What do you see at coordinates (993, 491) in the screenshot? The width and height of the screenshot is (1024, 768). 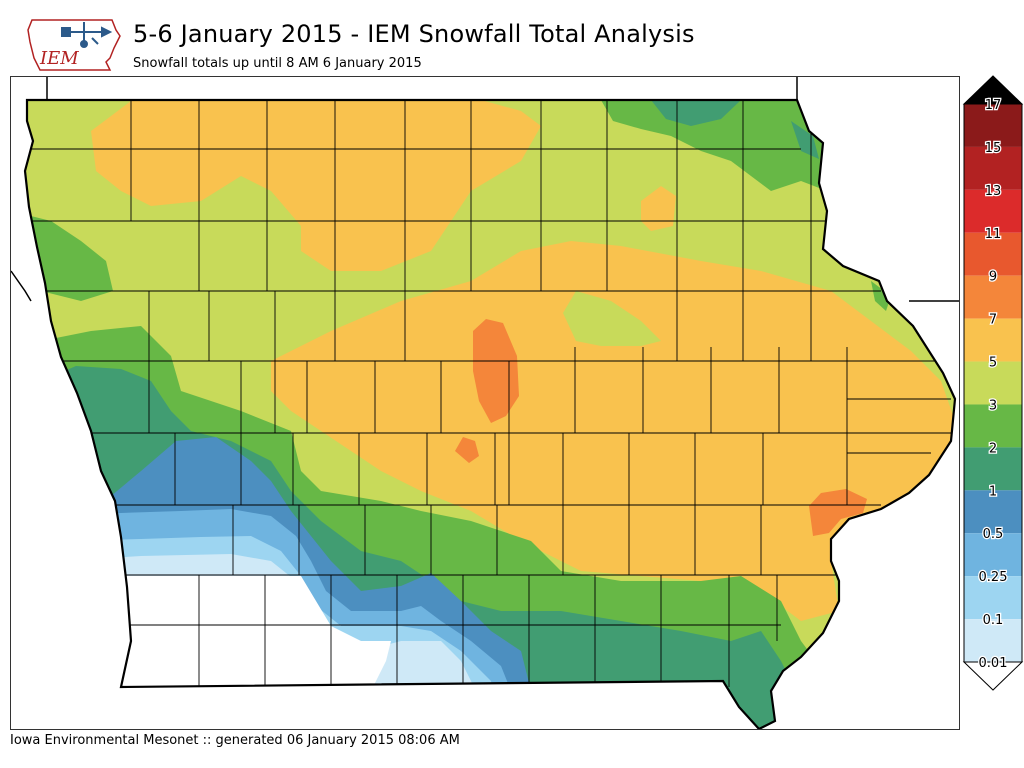 I see `legend-label: 1` at bounding box center [993, 491].